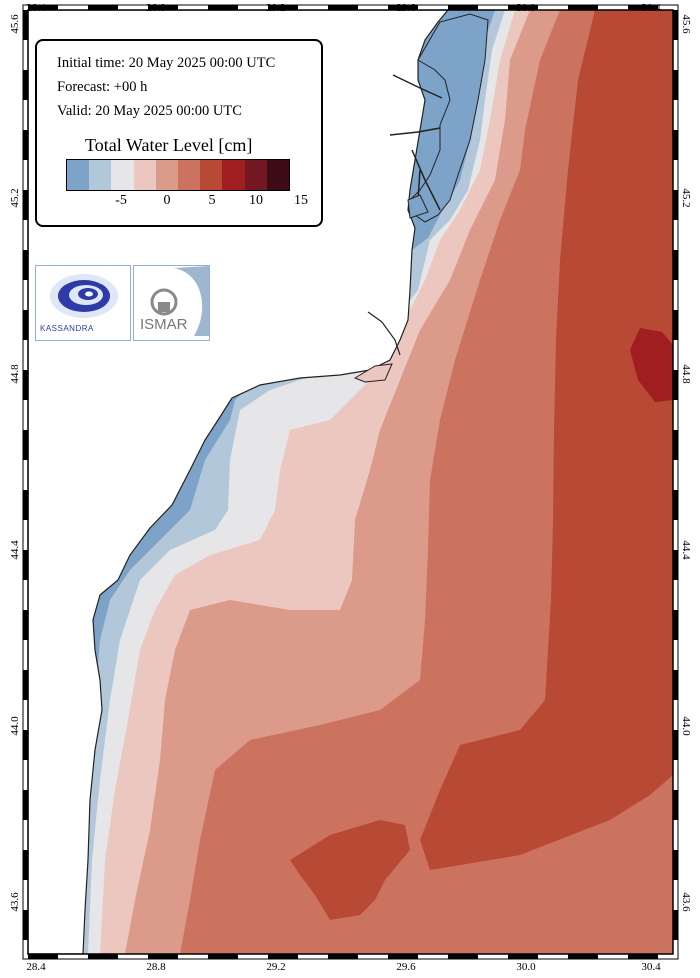 The image size is (700, 978). I want to click on delta-island, so click(418, 206).